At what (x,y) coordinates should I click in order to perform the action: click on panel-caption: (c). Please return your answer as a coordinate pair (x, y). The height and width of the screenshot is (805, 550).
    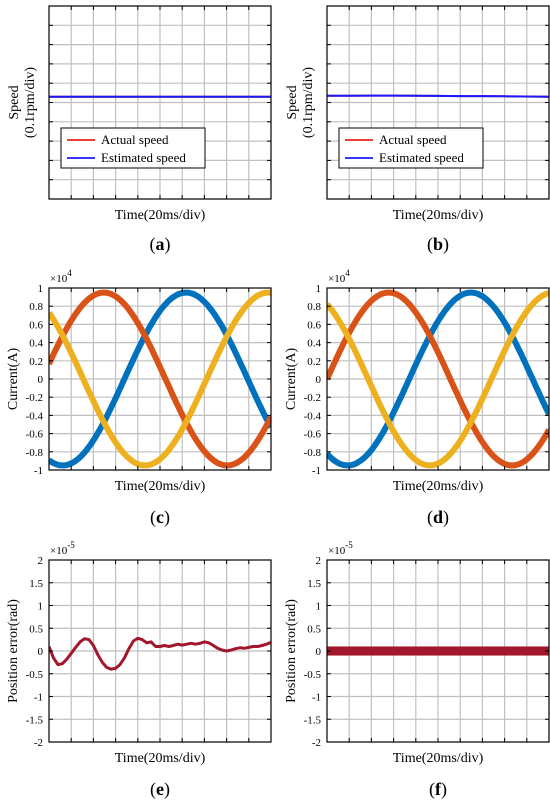
    Looking at the image, I should click on (160, 517).